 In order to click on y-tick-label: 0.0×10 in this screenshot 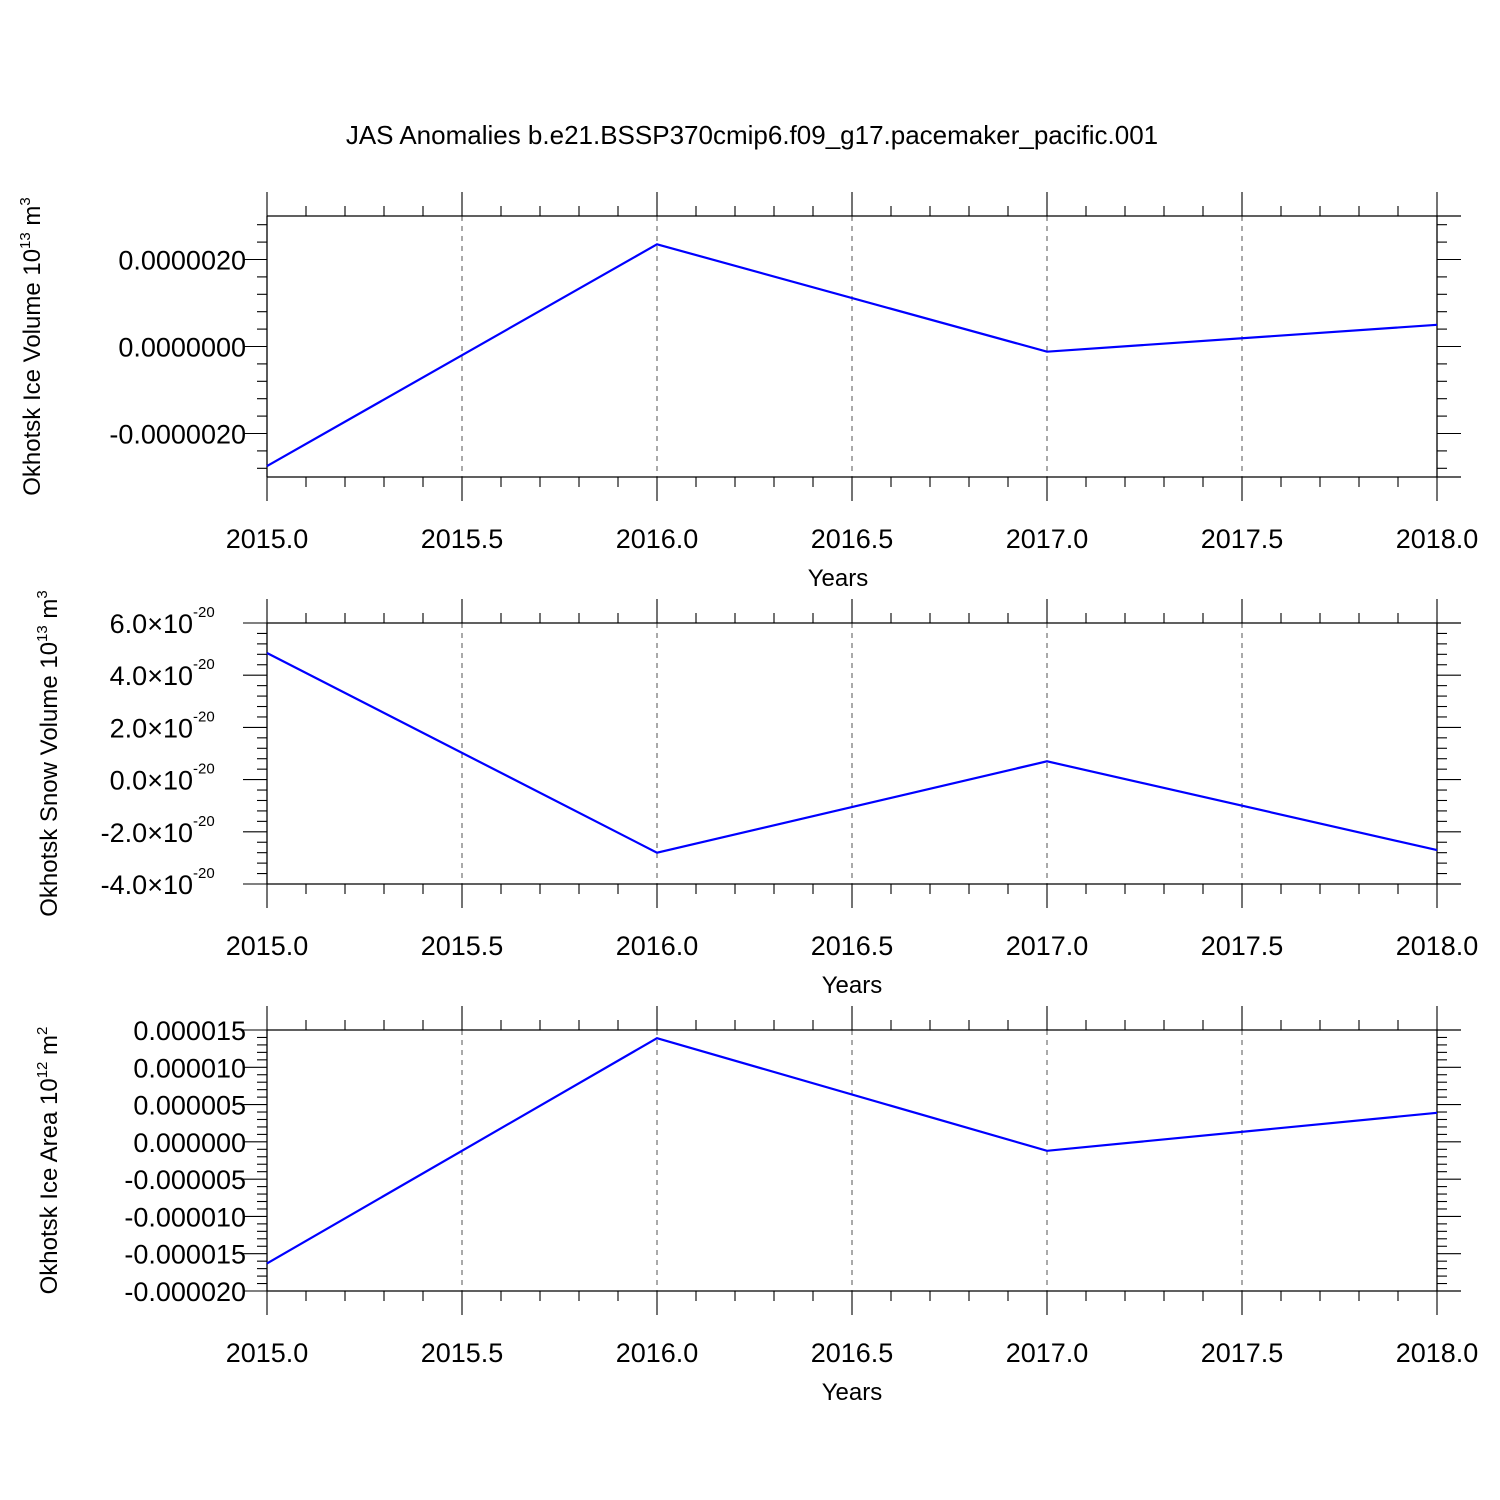, I will do `click(151, 781)`.